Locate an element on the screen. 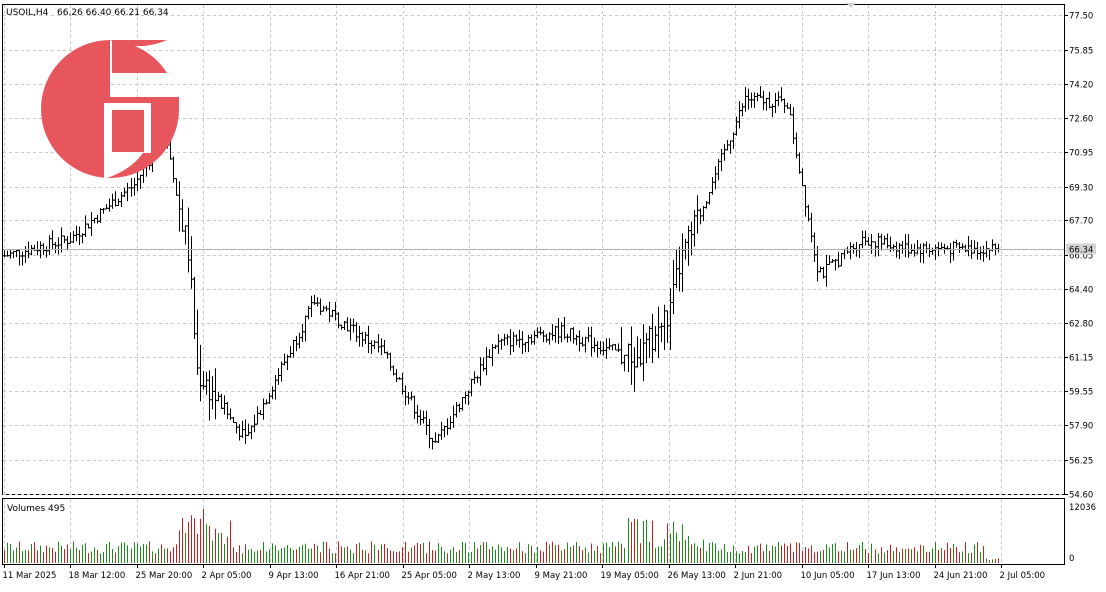 This screenshot has width=1106, height=592. time-tick-label: 9 Apr 13:00 is located at coordinates (294, 576).